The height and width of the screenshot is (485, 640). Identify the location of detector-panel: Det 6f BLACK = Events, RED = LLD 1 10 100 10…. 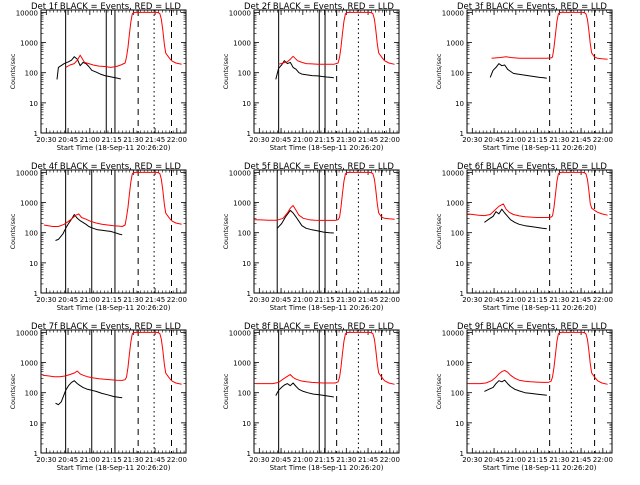
(524, 237).